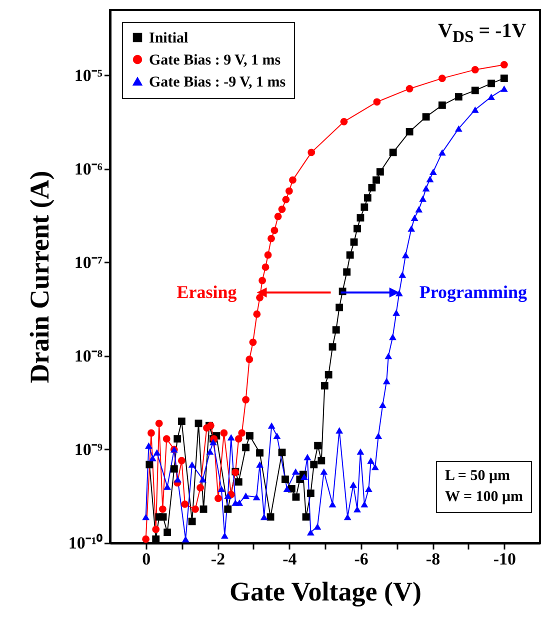 This screenshot has height=626, width=550. I want to click on x-axis-title: Gate Voltage (V), so click(326, 591).